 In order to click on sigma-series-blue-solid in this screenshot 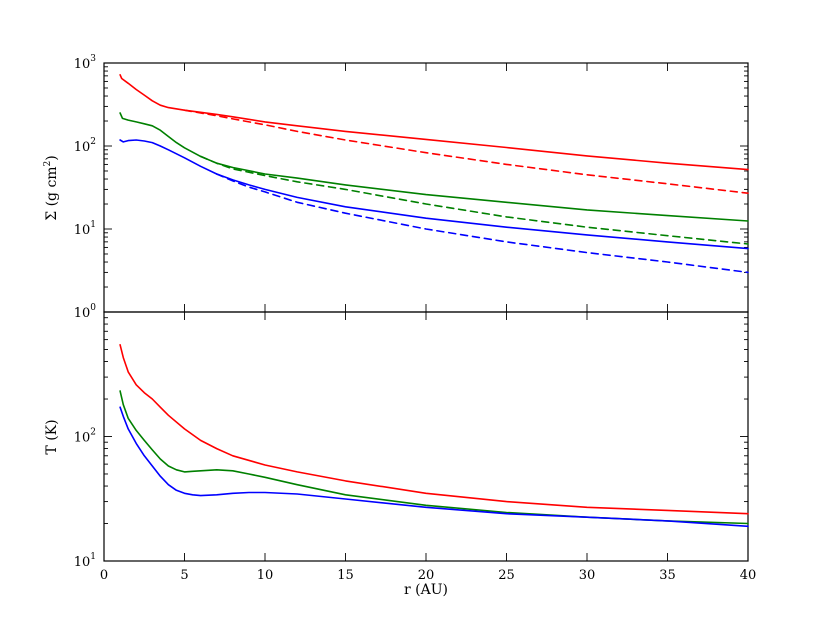, I will do `click(434, 194)`.